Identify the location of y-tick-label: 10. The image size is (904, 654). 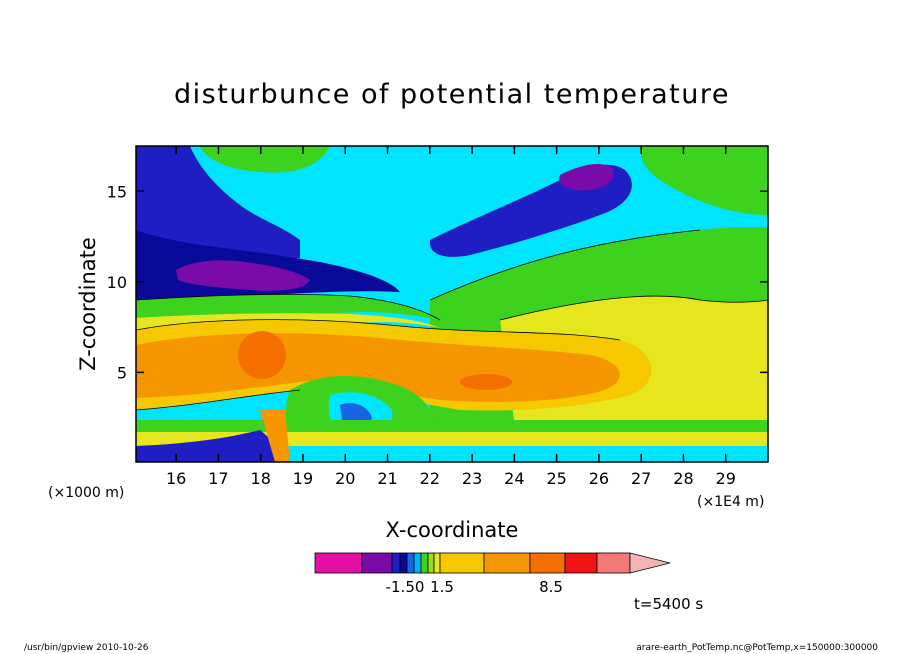
(117, 282).